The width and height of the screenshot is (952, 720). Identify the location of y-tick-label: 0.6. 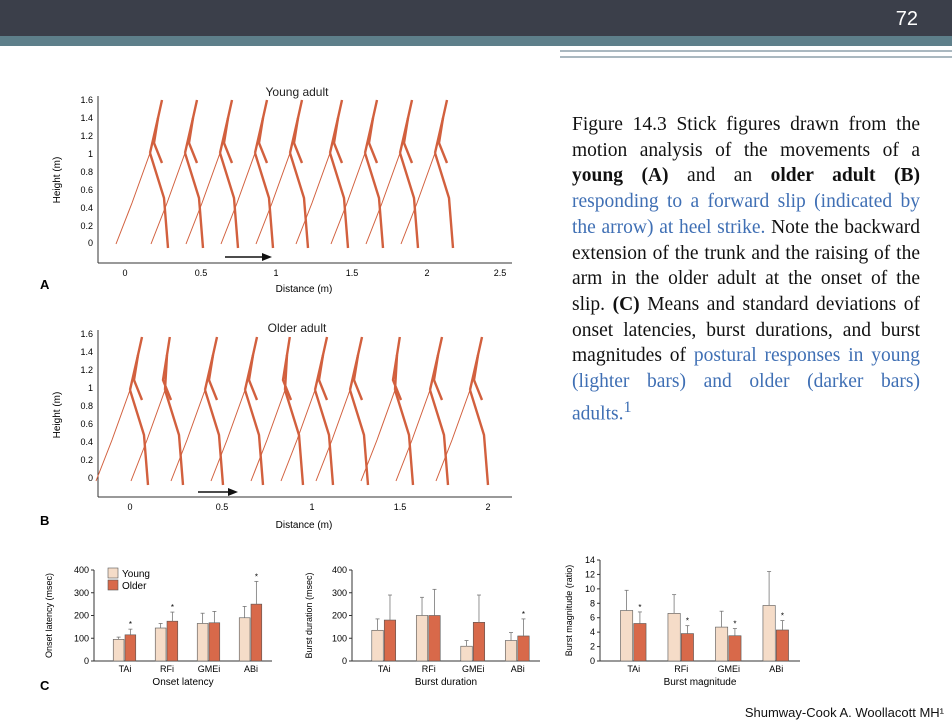
(86, 190).